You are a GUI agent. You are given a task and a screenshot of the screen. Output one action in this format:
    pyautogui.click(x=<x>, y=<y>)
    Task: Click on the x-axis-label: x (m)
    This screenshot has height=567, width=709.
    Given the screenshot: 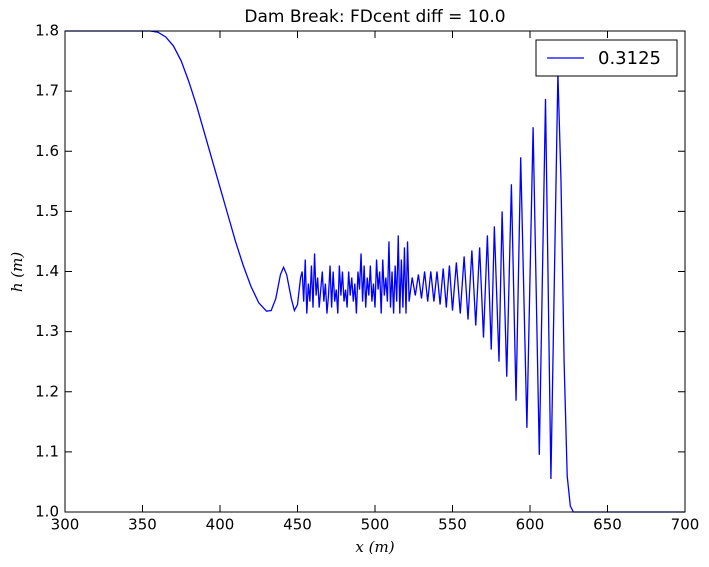 What is the action you would take?
    pyautogui.click(x=374, y=547)
    